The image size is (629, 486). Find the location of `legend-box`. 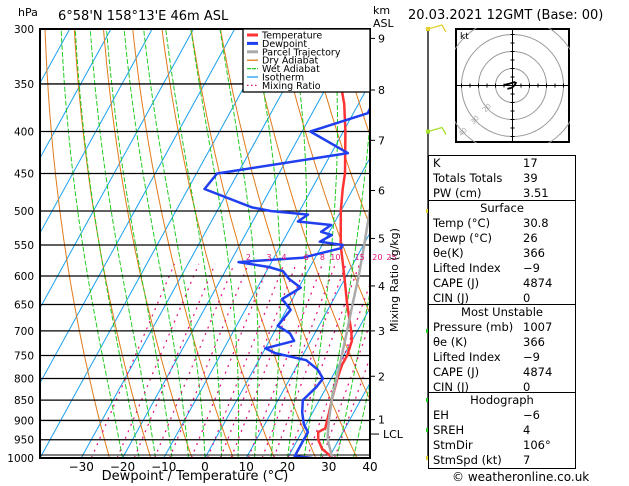

legend-box is located at coordinates (306, 60).